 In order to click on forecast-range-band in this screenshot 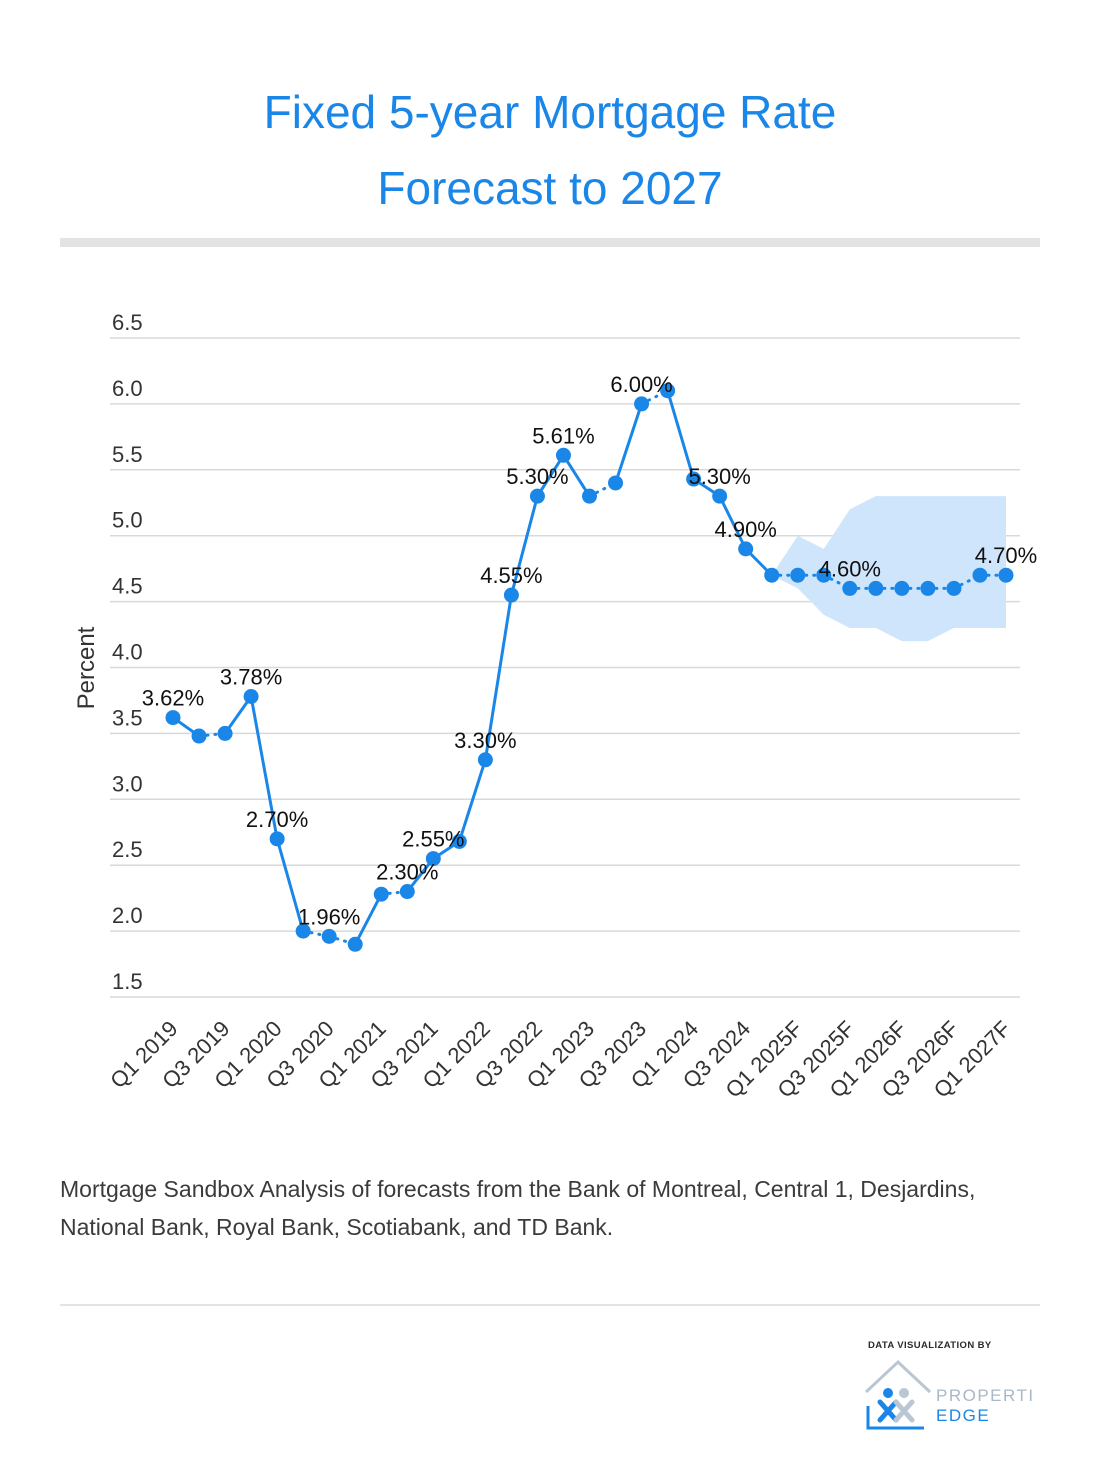, I will do `click(888, 569)`.